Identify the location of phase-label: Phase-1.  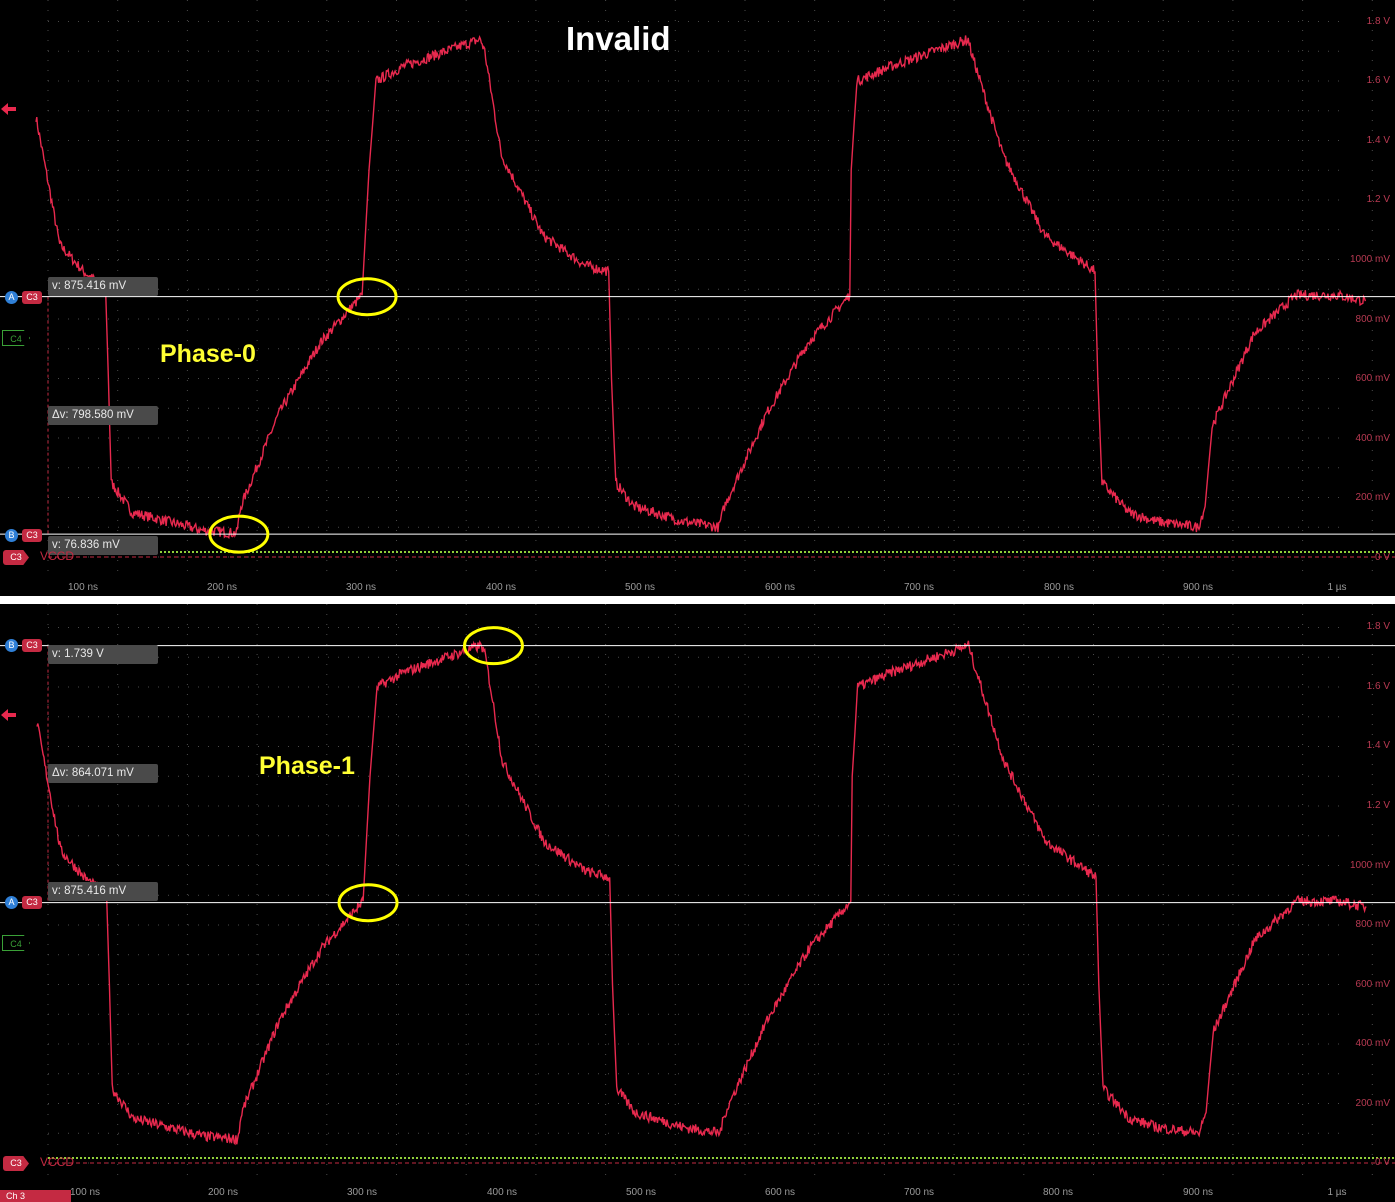
(307, 766).